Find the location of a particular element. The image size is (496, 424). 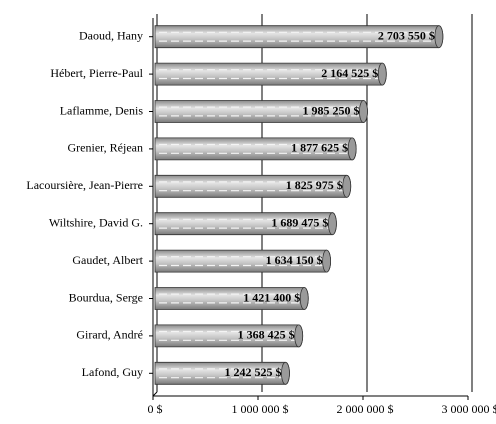

value-label: 1 421 400 $ is located at coordinates (271, 297).